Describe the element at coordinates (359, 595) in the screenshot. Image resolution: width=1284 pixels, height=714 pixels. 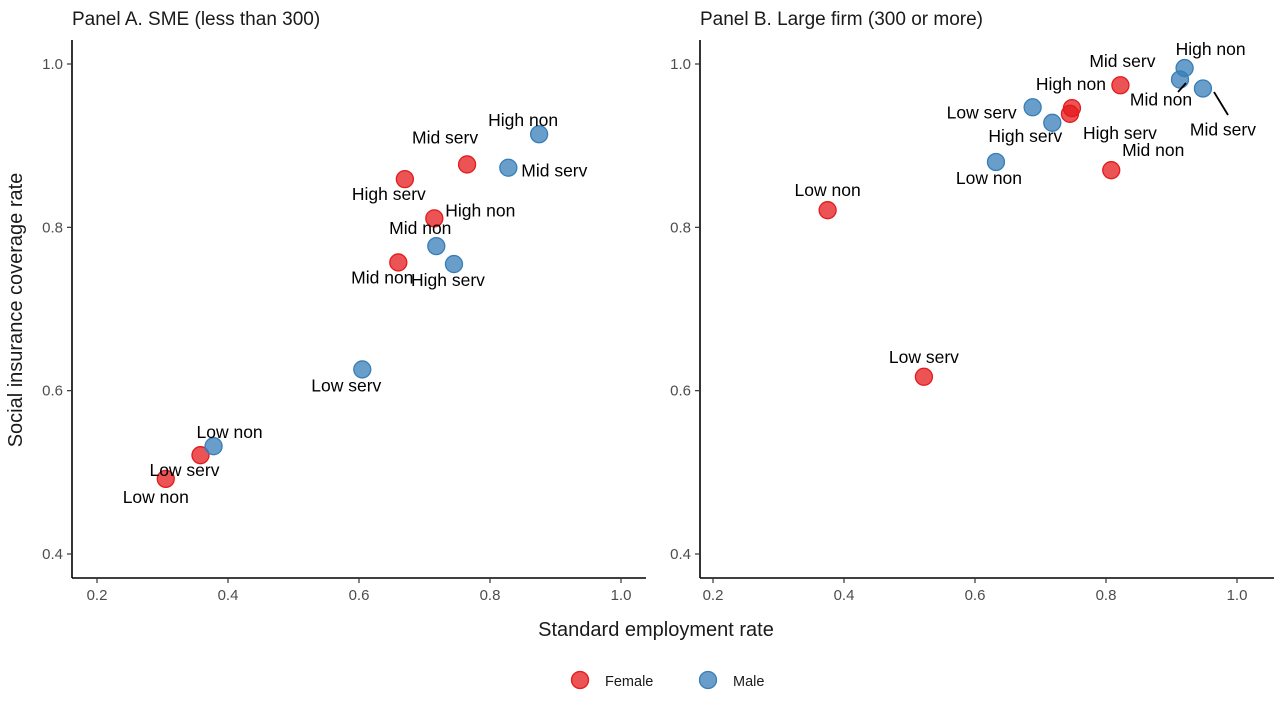
I see `panel-a-x-tick-label: 0.6` at that location.